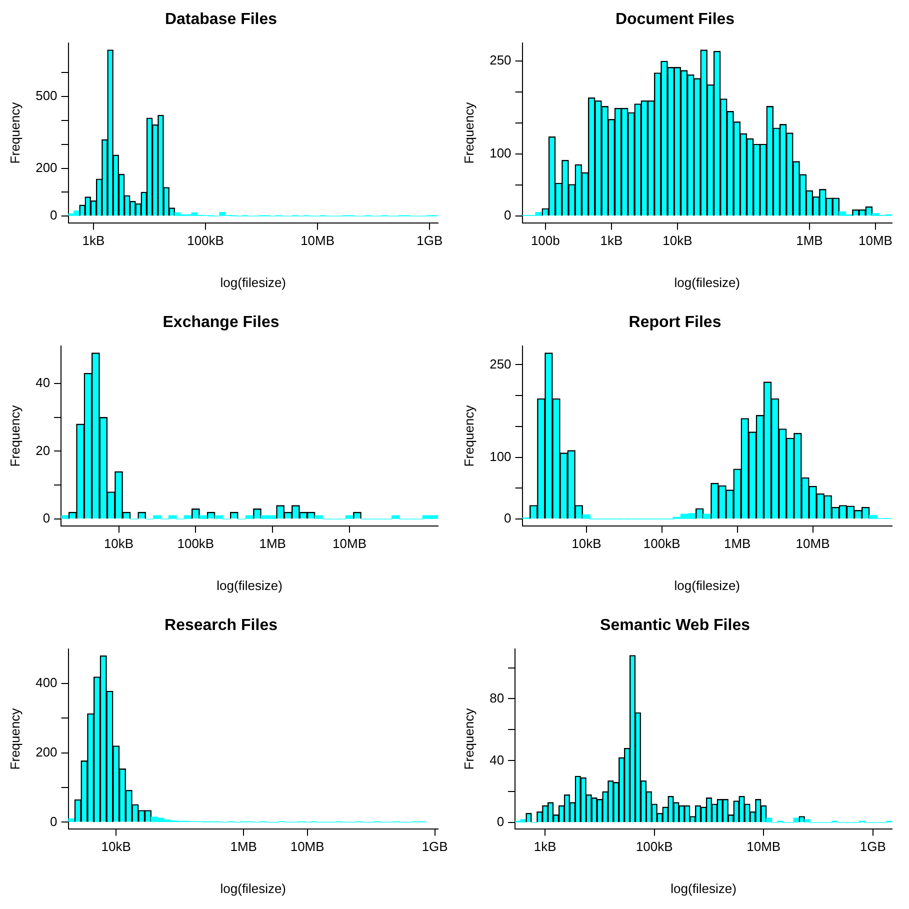 This screenshot has width=909, height=909. Describe the element at coordinates (675, 323) in the screenshot. I see `chart-title: Report Files` at that location.